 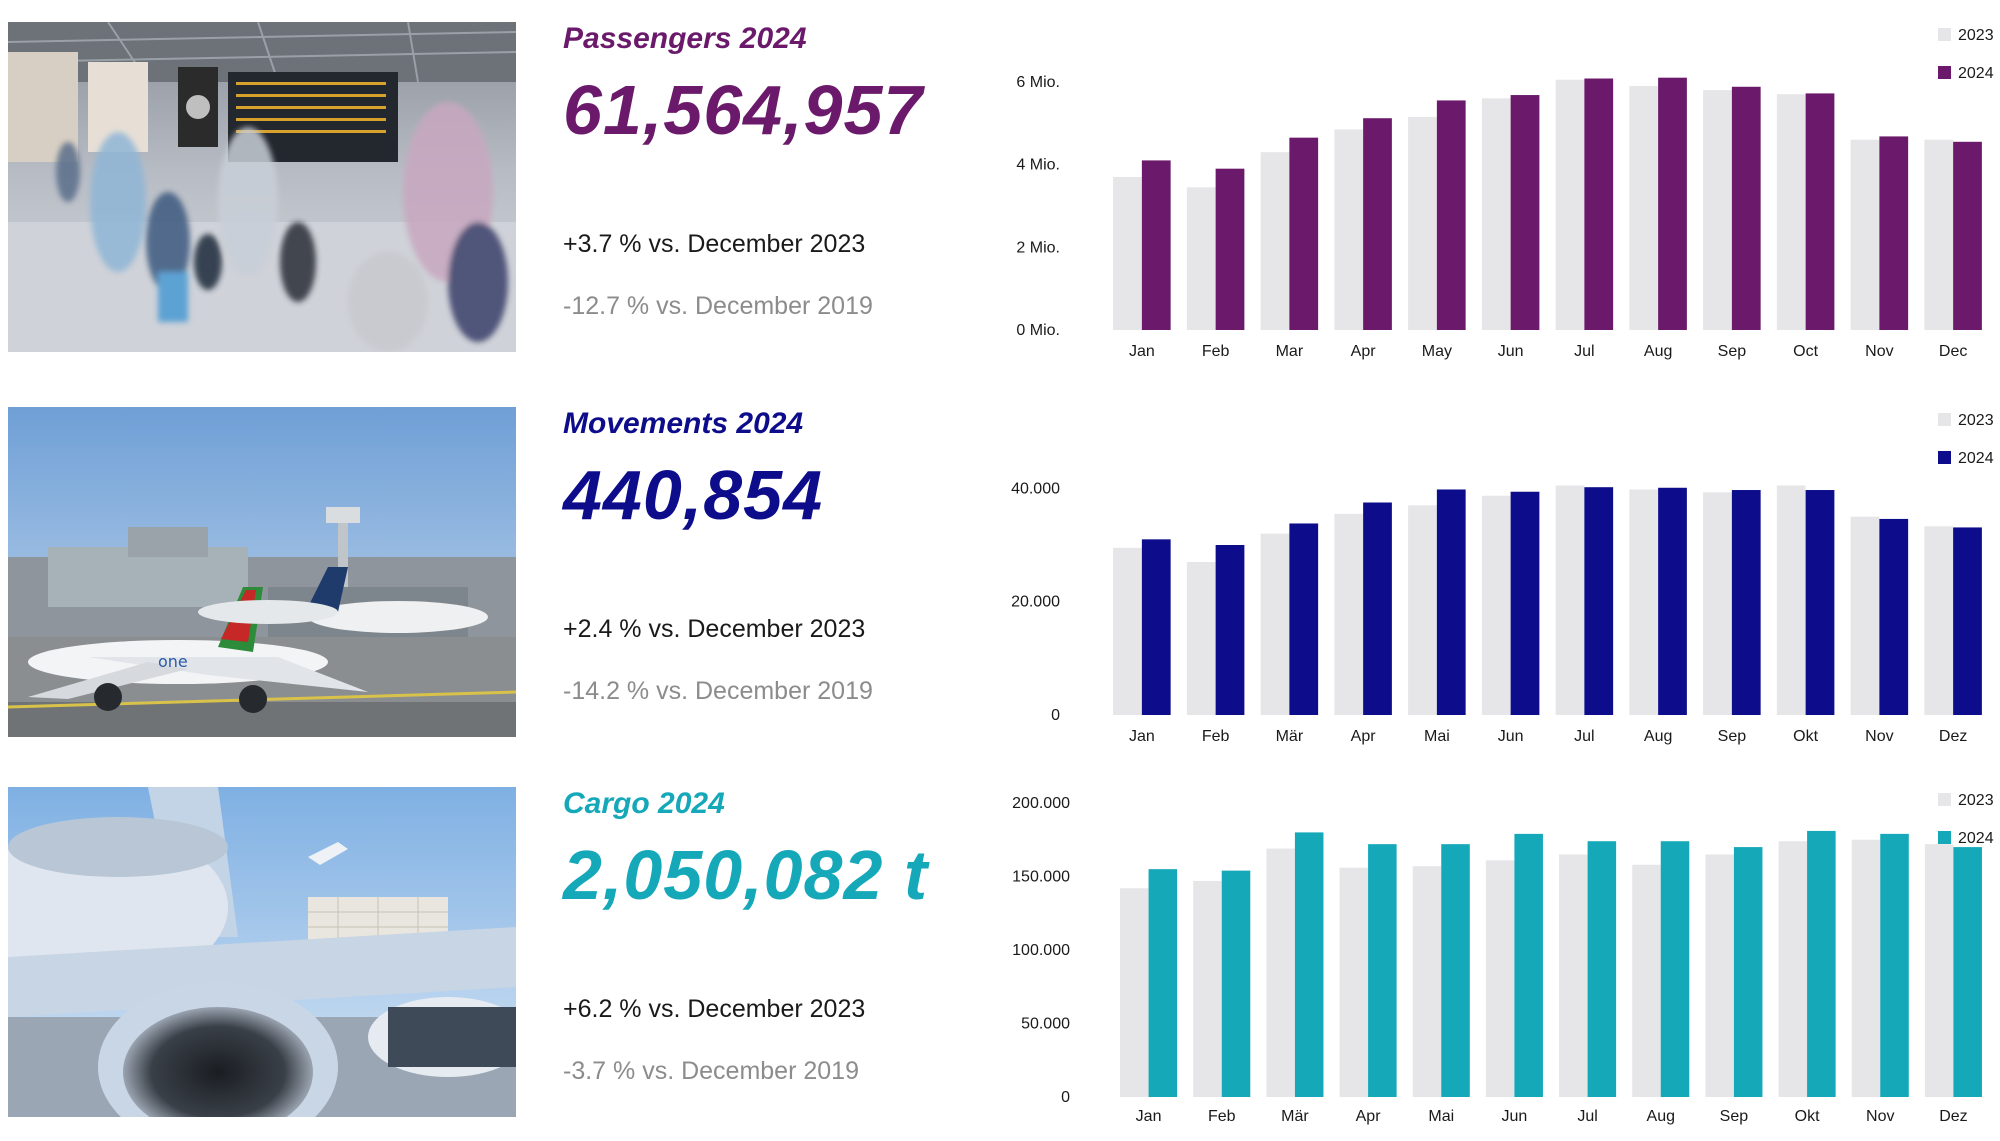 I want to click on movements-vs-2019: -14.2 % vs. December 2019, so click(x=718, y=691).